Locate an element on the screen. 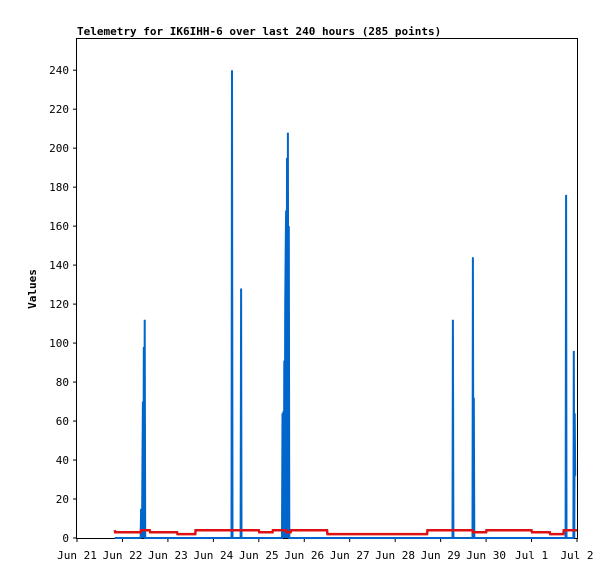 The height and width of the screenshot is (579, 615). x-tick-label: Jun 23 is located at coordinates (168, 555).